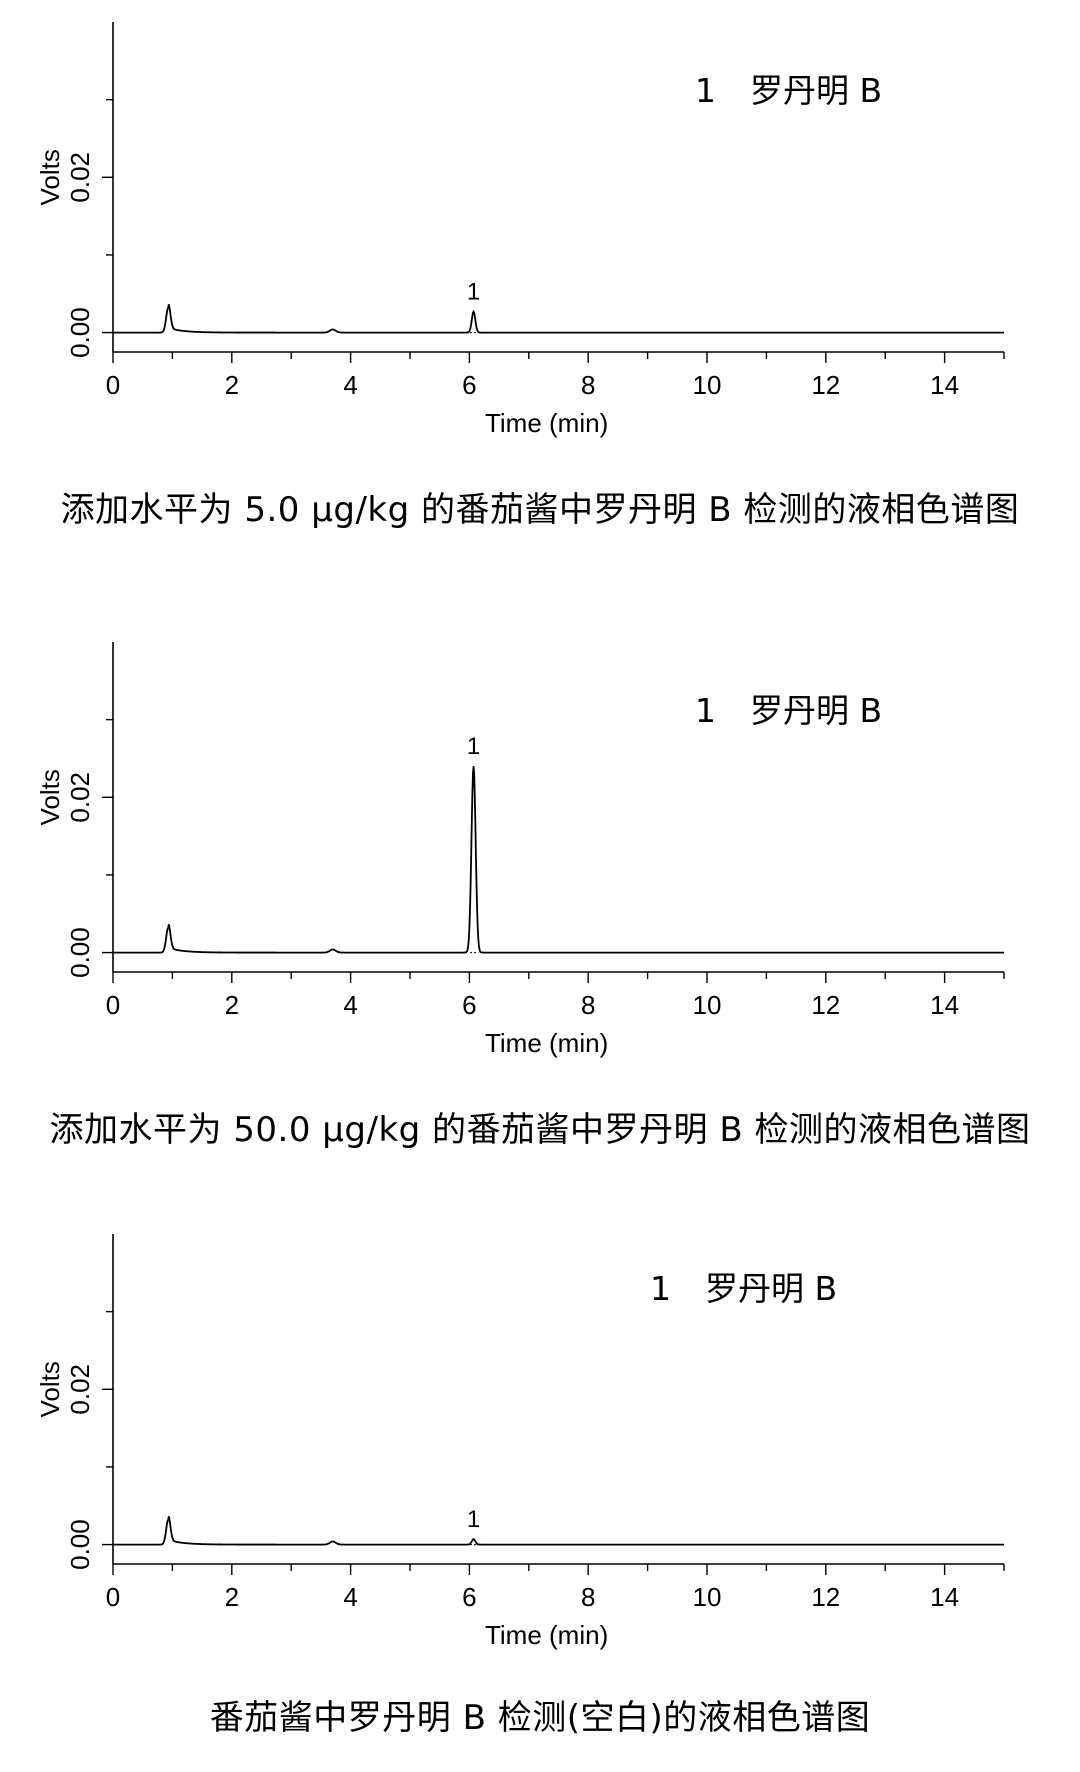 This screenshot has width=1080, height=1772. I want to click on legend-name-3: 罗丹明 B, so click(771, 1288).